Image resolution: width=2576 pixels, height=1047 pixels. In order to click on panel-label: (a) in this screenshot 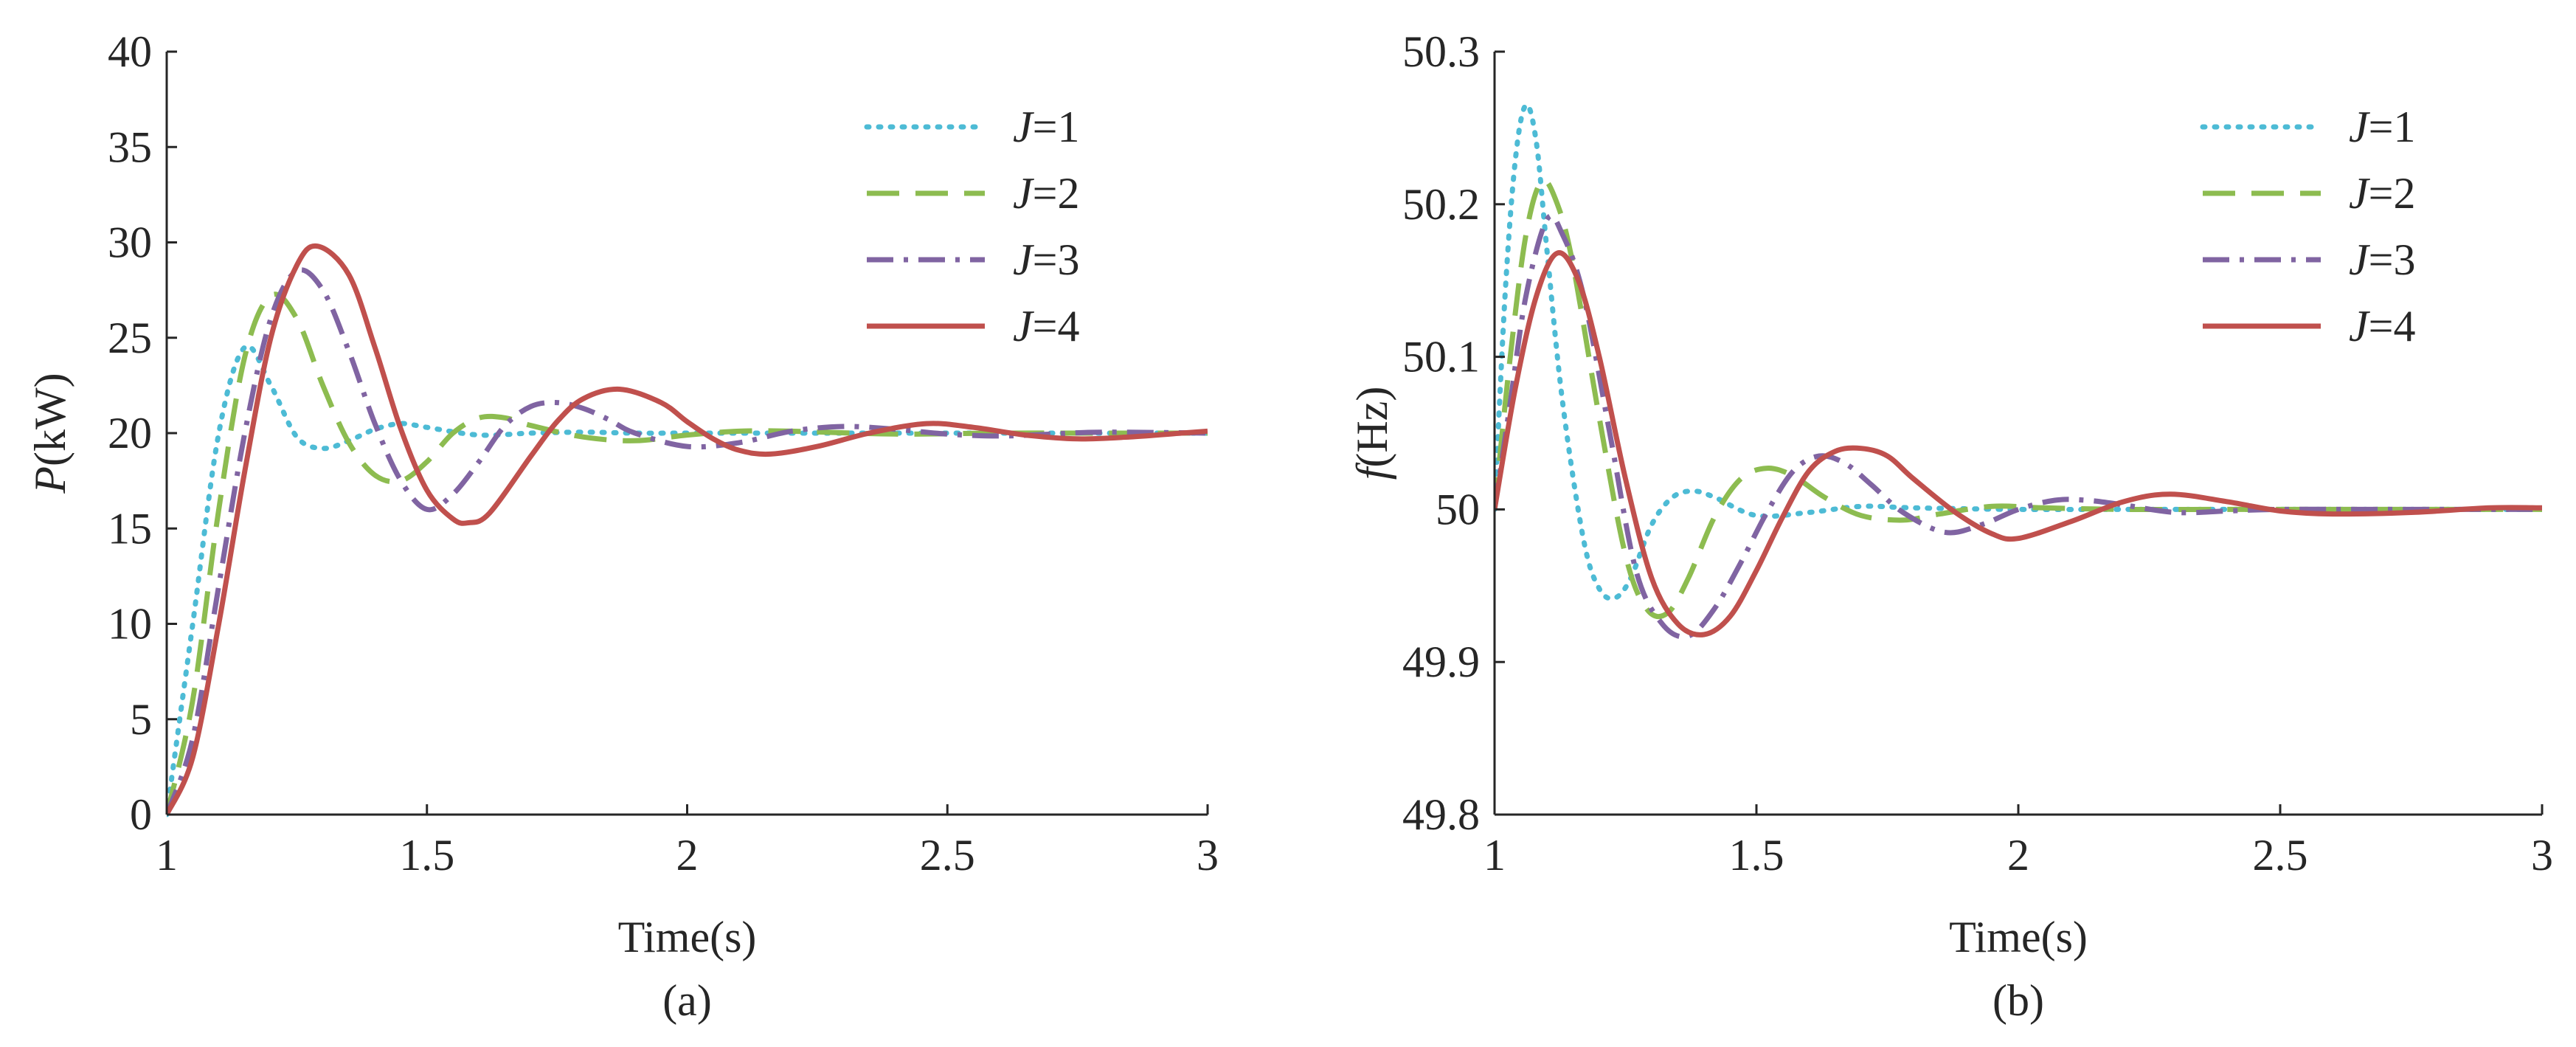, I will do `click(687, 1000)`.